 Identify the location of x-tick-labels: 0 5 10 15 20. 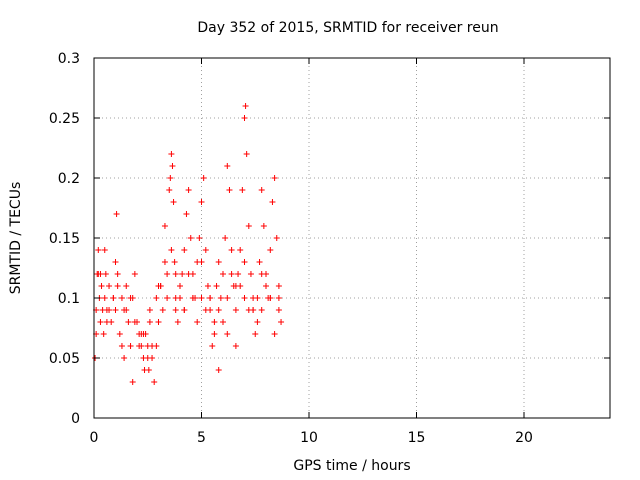
(311, 438).